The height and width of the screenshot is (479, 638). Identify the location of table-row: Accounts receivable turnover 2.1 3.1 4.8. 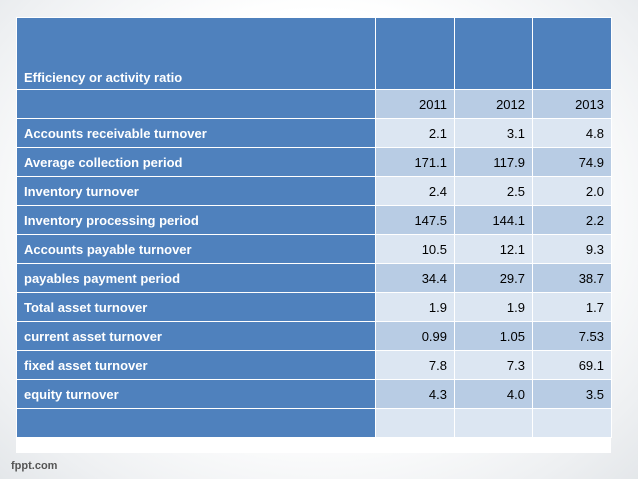
(314, 133).